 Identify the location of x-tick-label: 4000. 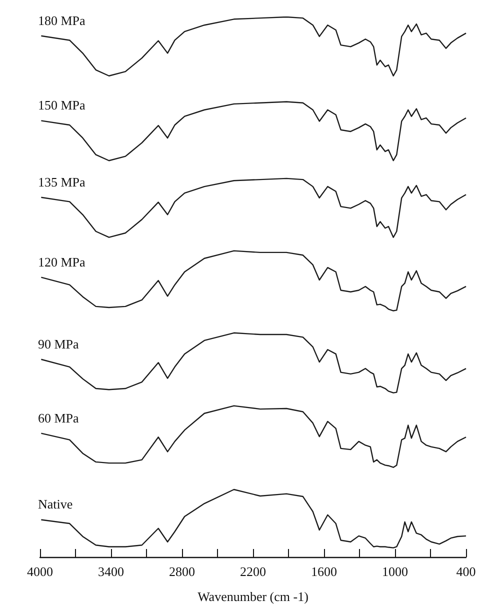
(40, 571).